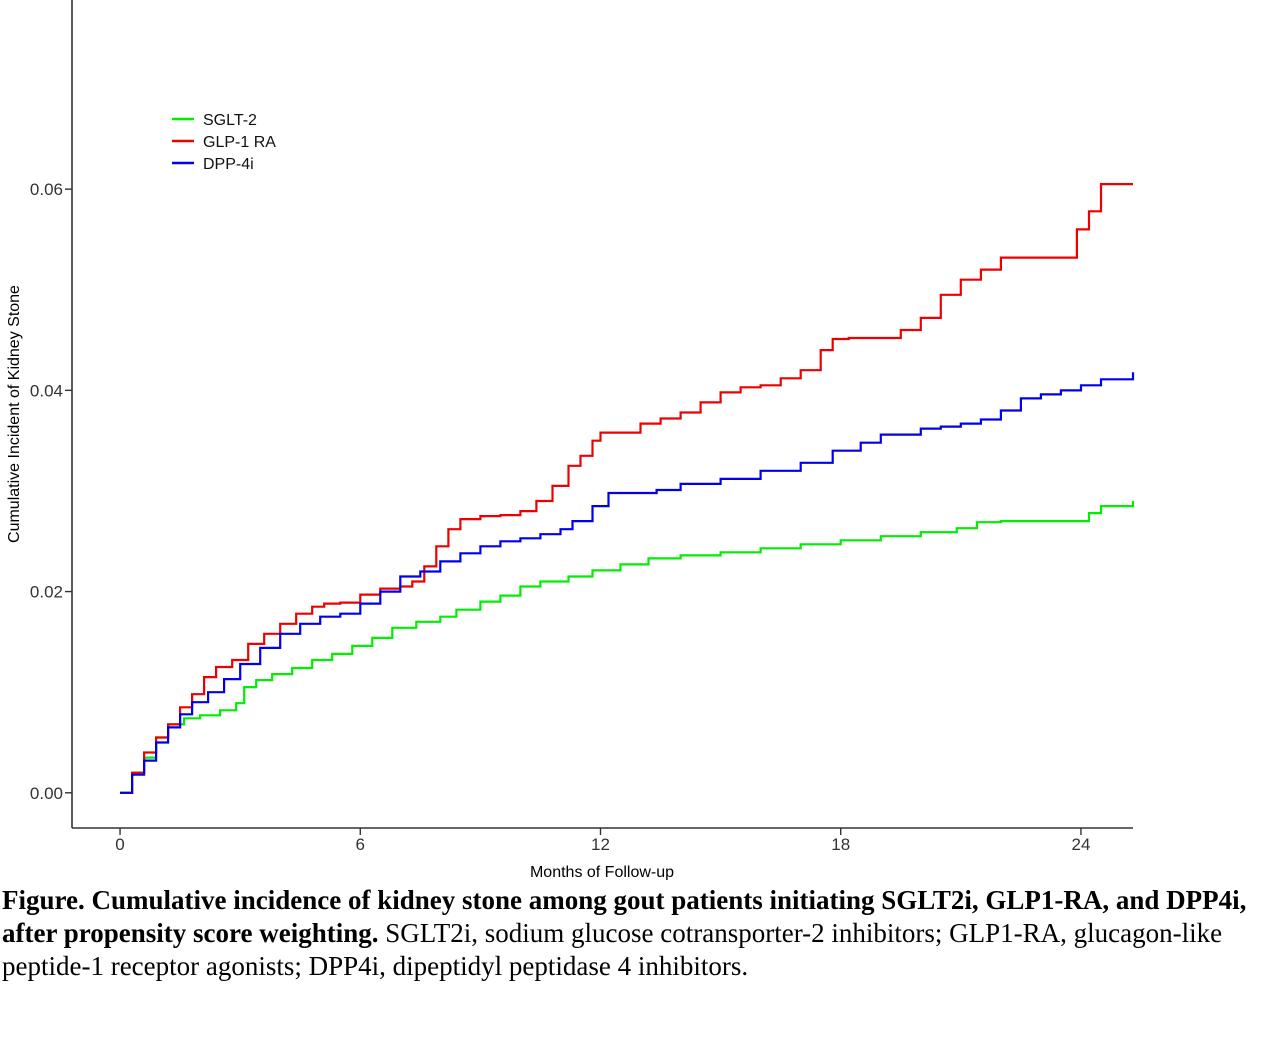 Image resolution: width=1280 pixels, height=1044 pixels. Describe the element at coordinates (360, 844) in the screenshot. I see `x-tick-label: 6` at that location.